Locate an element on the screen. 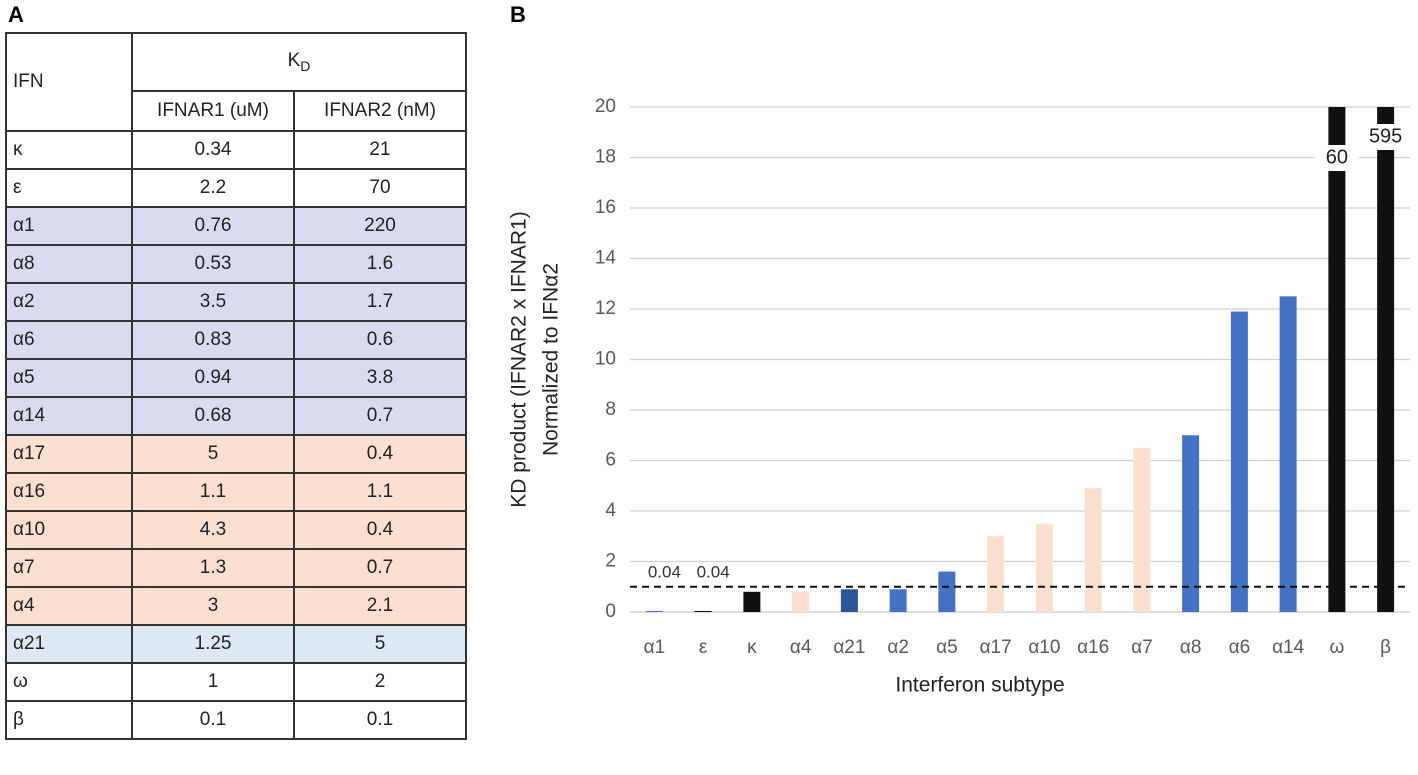  y-tick-label: 16 is located at coordinates (605, 207).